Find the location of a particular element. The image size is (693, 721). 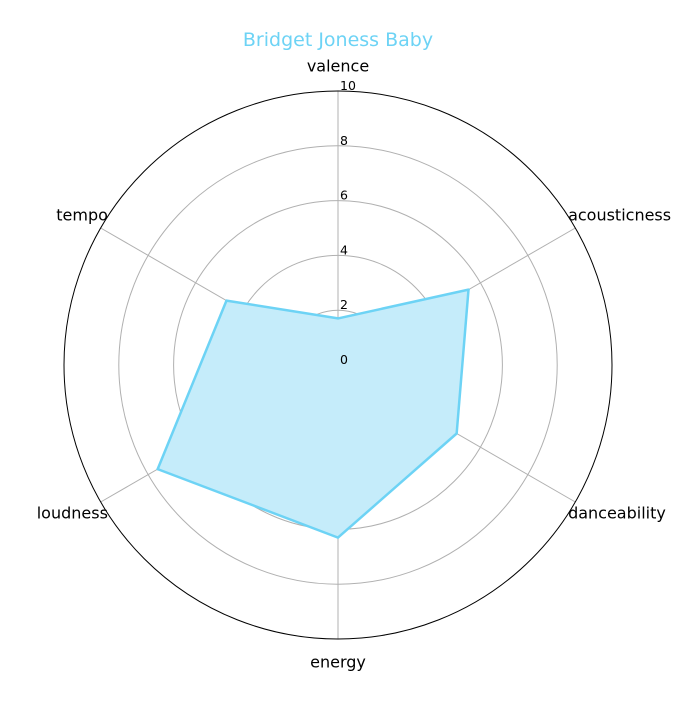

data-point-loudness is located at coordinates (157, 469).